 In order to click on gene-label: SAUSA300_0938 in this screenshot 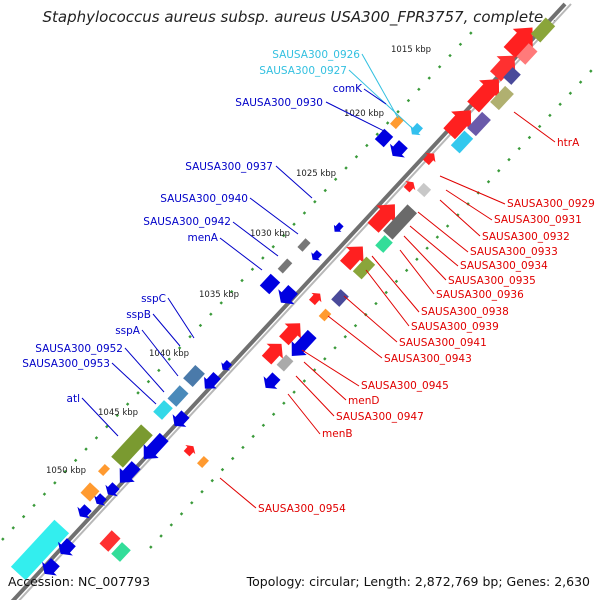, I will do `click(465, 312)`.